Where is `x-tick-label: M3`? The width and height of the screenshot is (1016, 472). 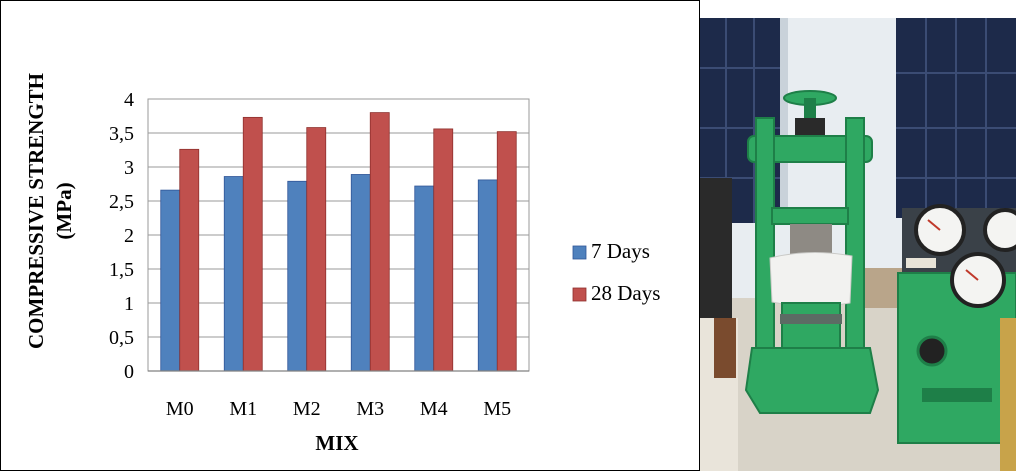 x-tick-label: M3 is located at coordinates (370, 409).